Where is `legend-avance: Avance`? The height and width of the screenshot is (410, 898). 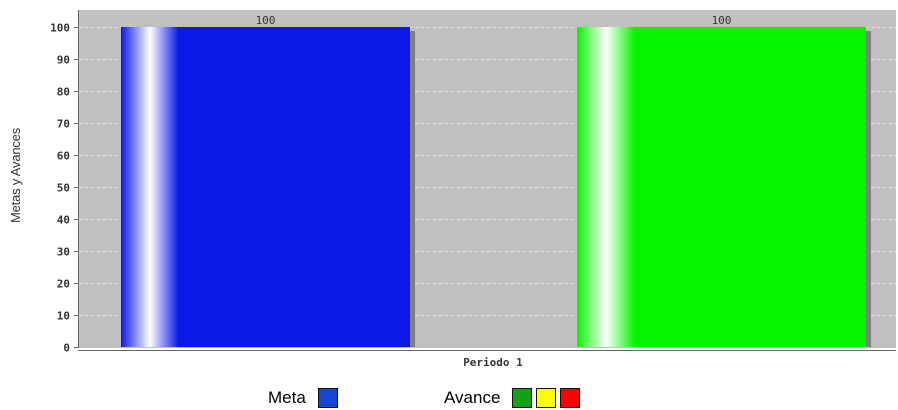 legend-avance: Avance is located at coordinates (512, 398).